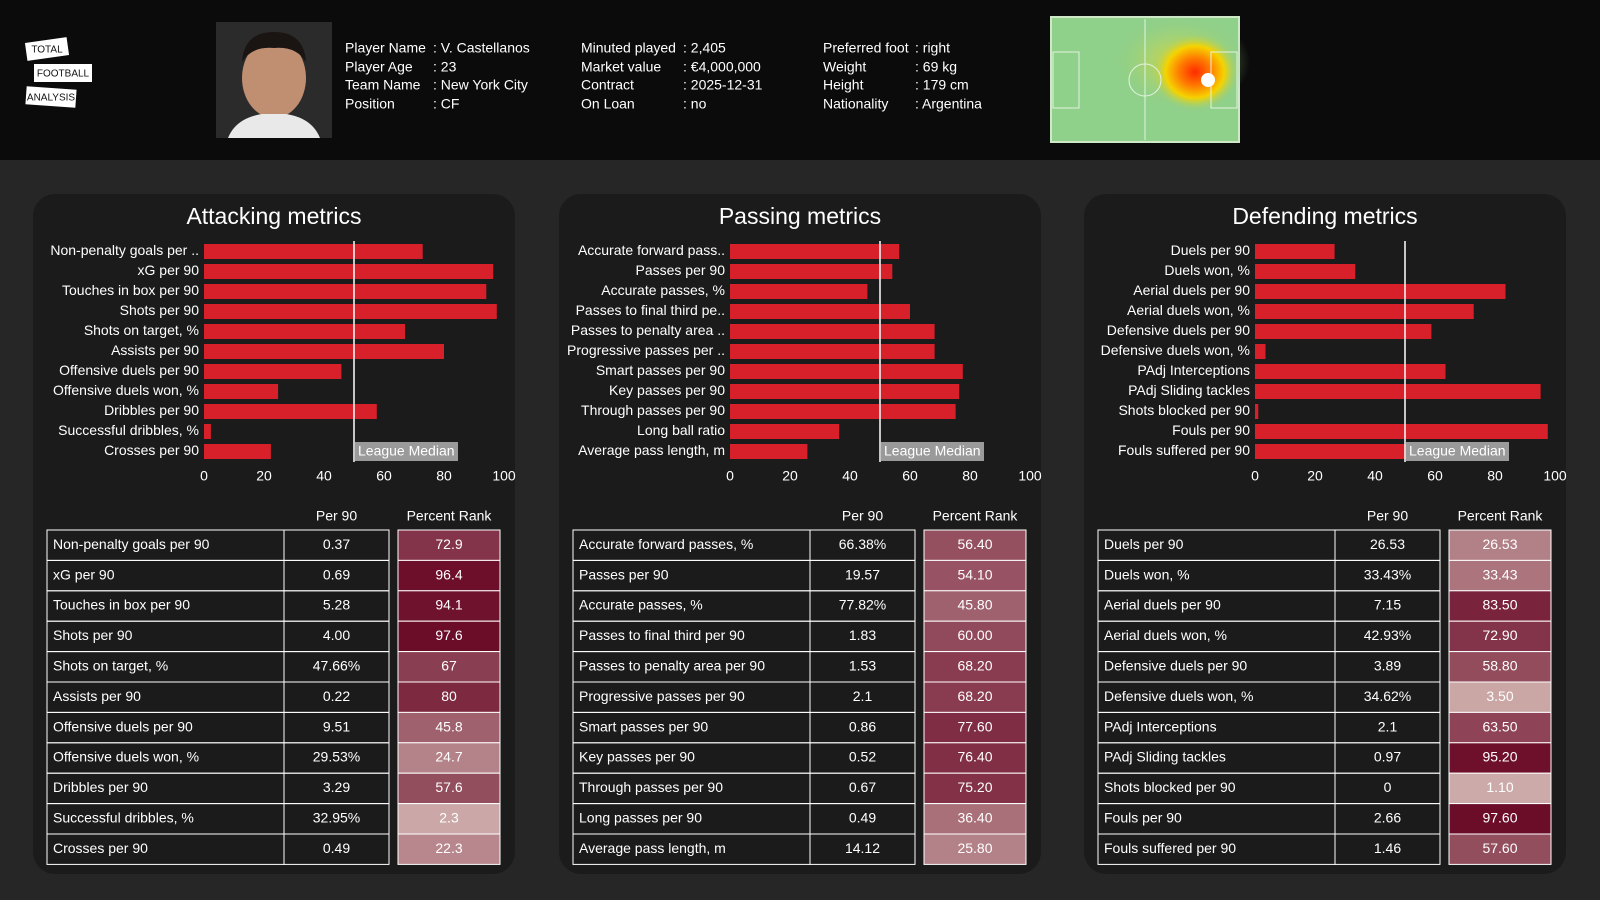 This screenshot has height=900, width=1600. Describe the element at coordinates (607, 85) in the screenshot. I see `info-label: Contract` at that location.